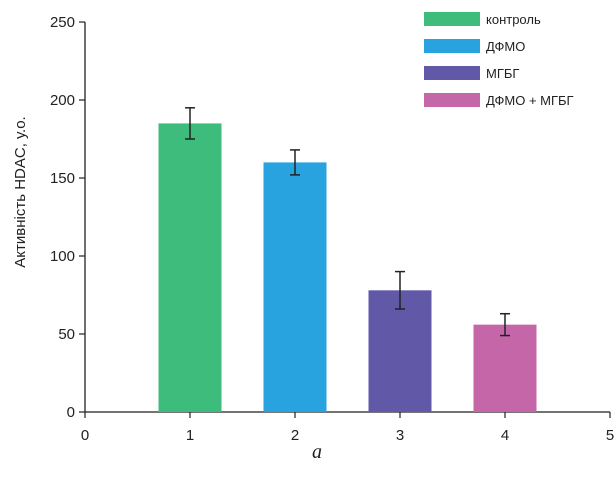 The image size is (615, 487). I want to click on y-tick-label: 200, so click(62, 100).